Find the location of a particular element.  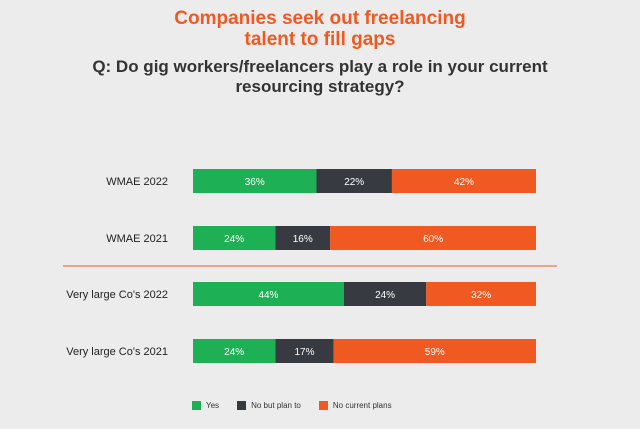

chart-title-line-2: talent to fill gaps is located at coordinates (320, 39).